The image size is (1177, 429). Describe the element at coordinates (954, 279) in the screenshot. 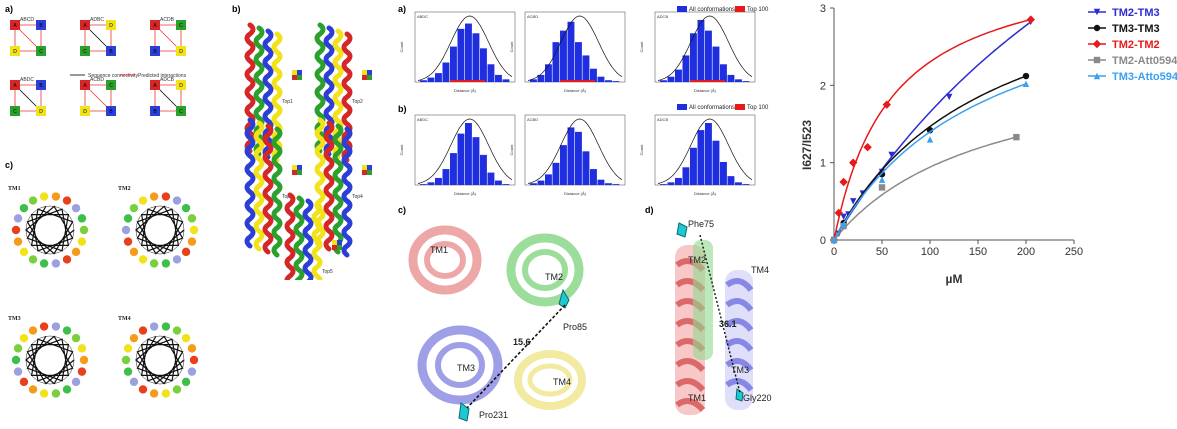

I see `chart-xlabel: µM` at that location.